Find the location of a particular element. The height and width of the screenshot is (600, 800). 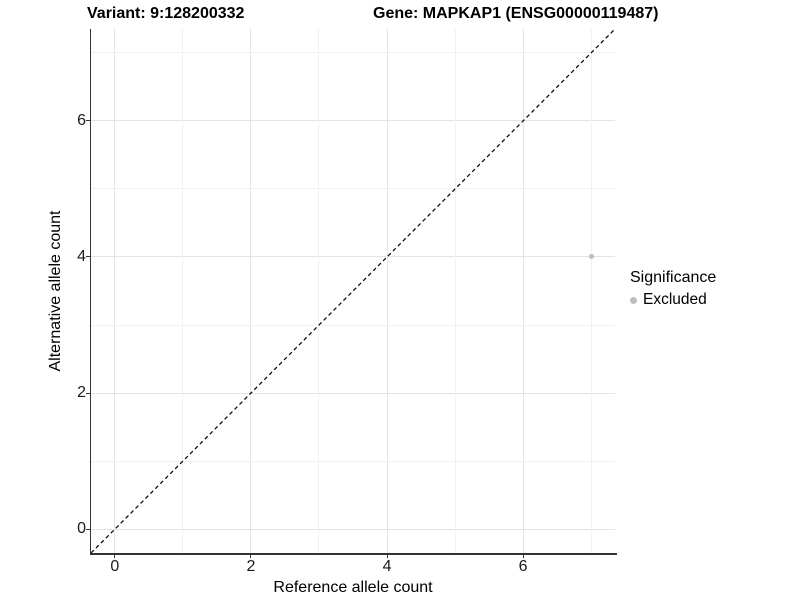

y-axis-line is located at coordinates (90, 292).